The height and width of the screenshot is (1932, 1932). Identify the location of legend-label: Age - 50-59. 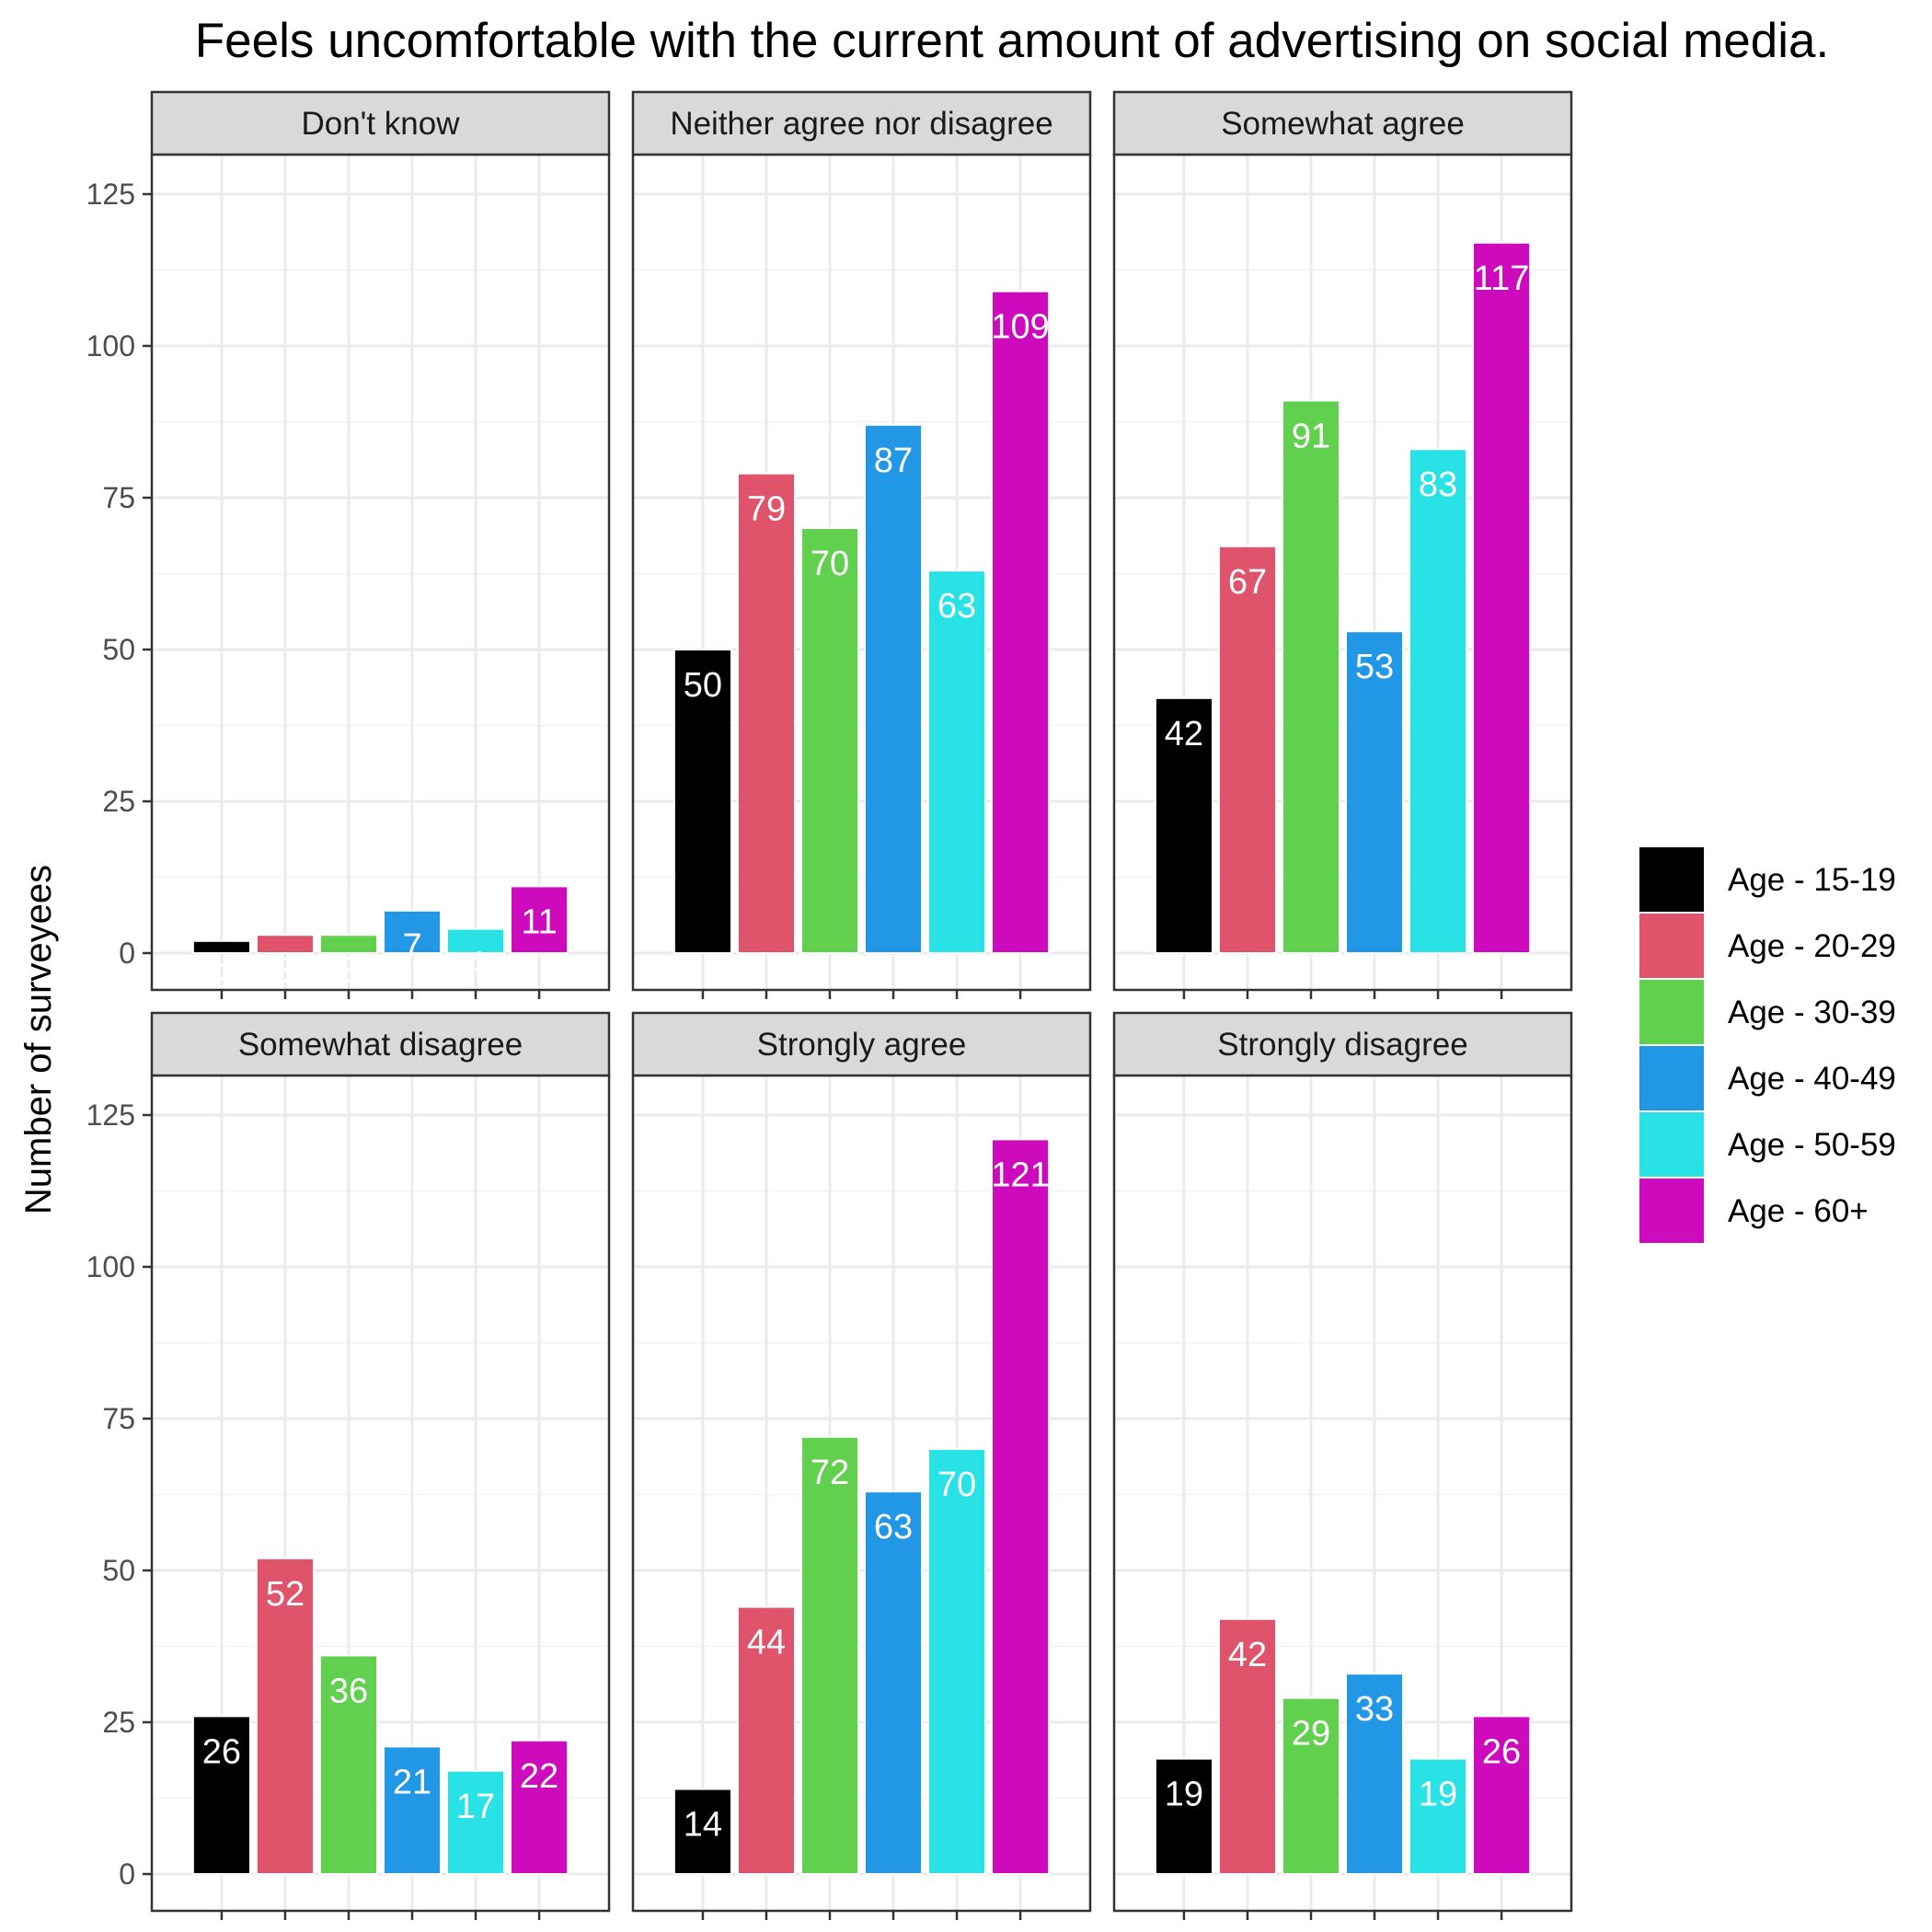
(1812, 1145).